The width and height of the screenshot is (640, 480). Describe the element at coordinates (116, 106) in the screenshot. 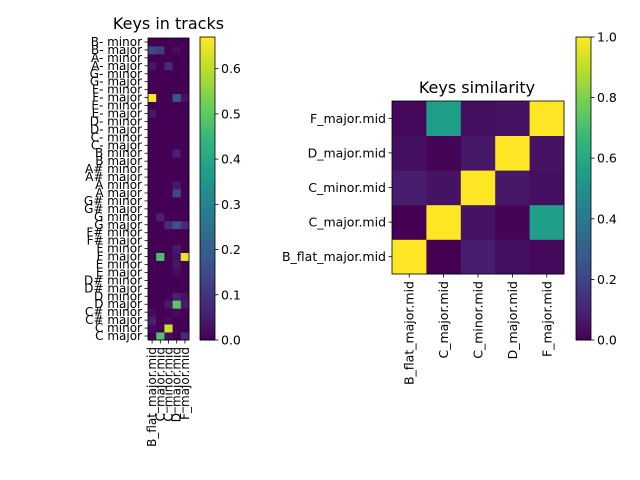

I see `y-tick-label: E- minor` at that location.